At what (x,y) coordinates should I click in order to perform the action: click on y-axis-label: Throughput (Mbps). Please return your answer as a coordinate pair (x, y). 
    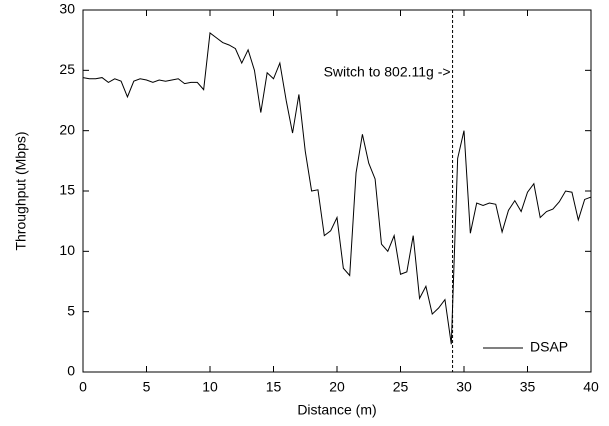
    Looking at the image, I should click on (21, 190).